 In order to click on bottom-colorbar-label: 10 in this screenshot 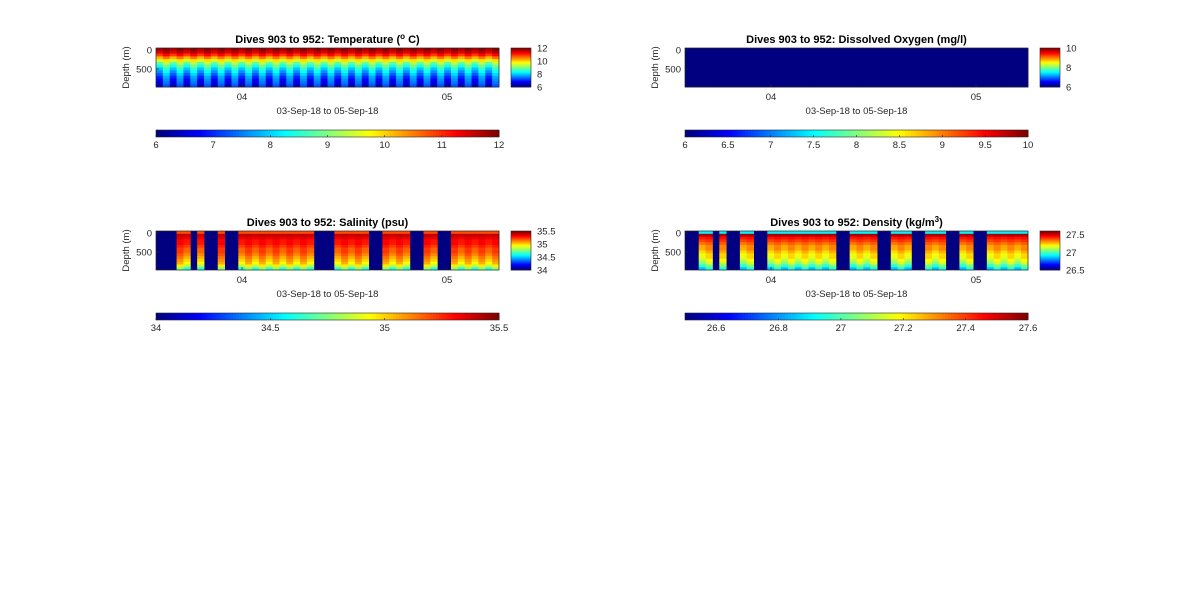, I will do `click(1028, 145)`.